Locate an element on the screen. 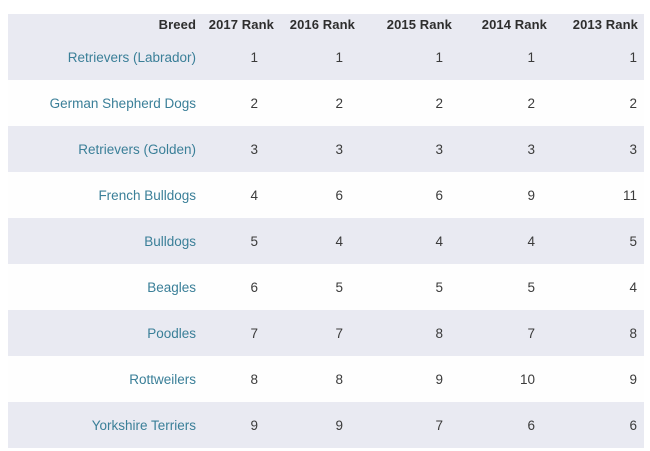 Image resolution: width=650 pixels, height=451 pixels. breed-link: Retrievers (Labrador) is located at coordinates (106, 57).